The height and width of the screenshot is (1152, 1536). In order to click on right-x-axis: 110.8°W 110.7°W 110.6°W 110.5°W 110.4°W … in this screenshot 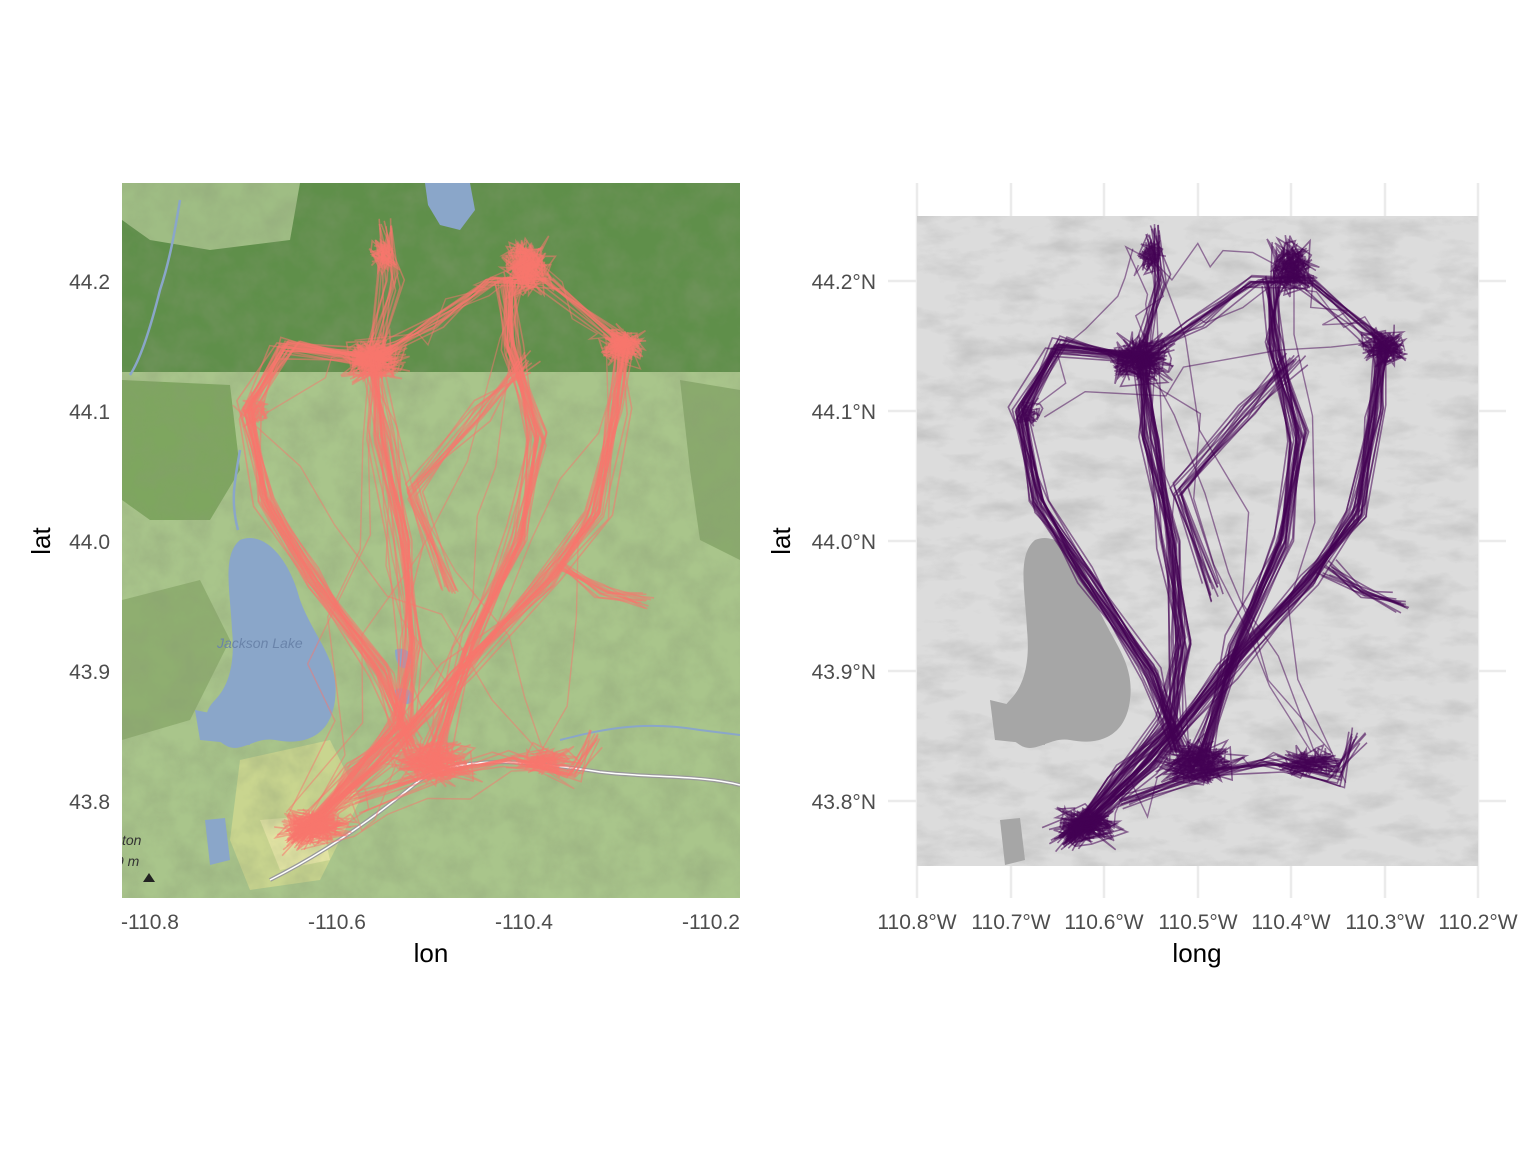, I will do `click(1197, 939)`.